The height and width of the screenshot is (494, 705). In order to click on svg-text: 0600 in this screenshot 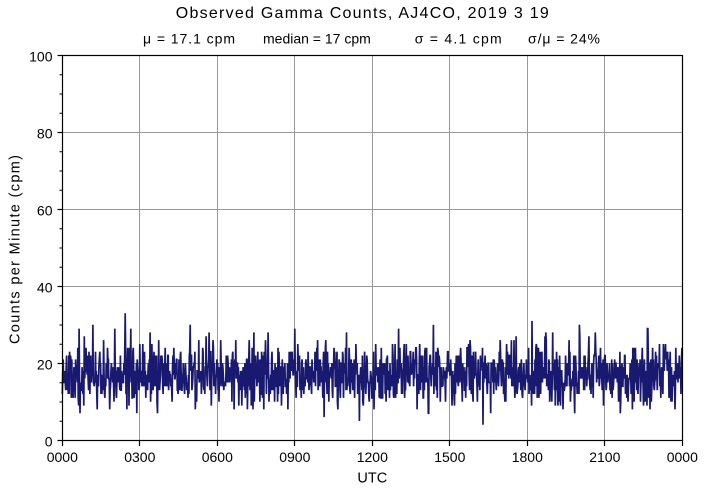, I will do `click(217, 457)`.